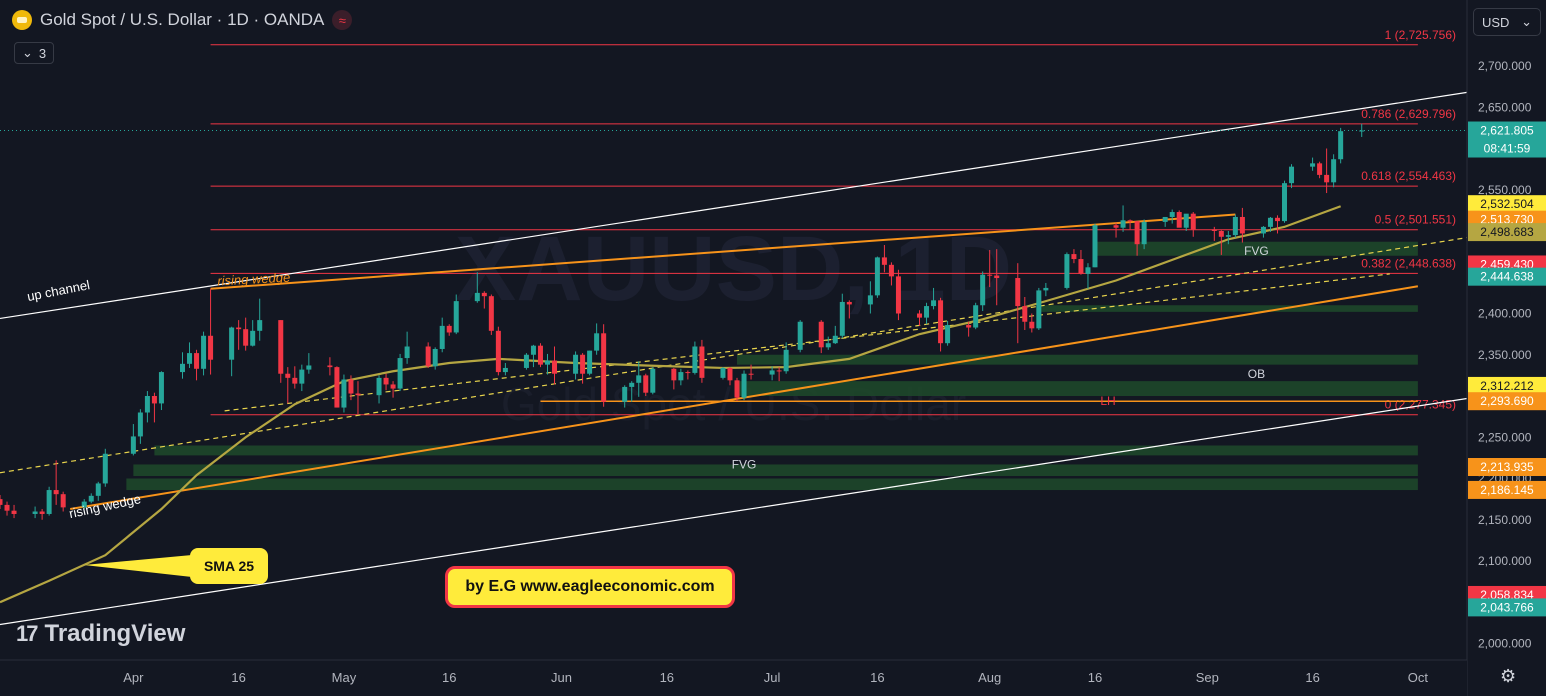 This screenshot has height=696, width=1546. What do you see at coordinates (42, 53) in the screenshot?
I see `indicator-count: 3` at bounding box center [42, 53].